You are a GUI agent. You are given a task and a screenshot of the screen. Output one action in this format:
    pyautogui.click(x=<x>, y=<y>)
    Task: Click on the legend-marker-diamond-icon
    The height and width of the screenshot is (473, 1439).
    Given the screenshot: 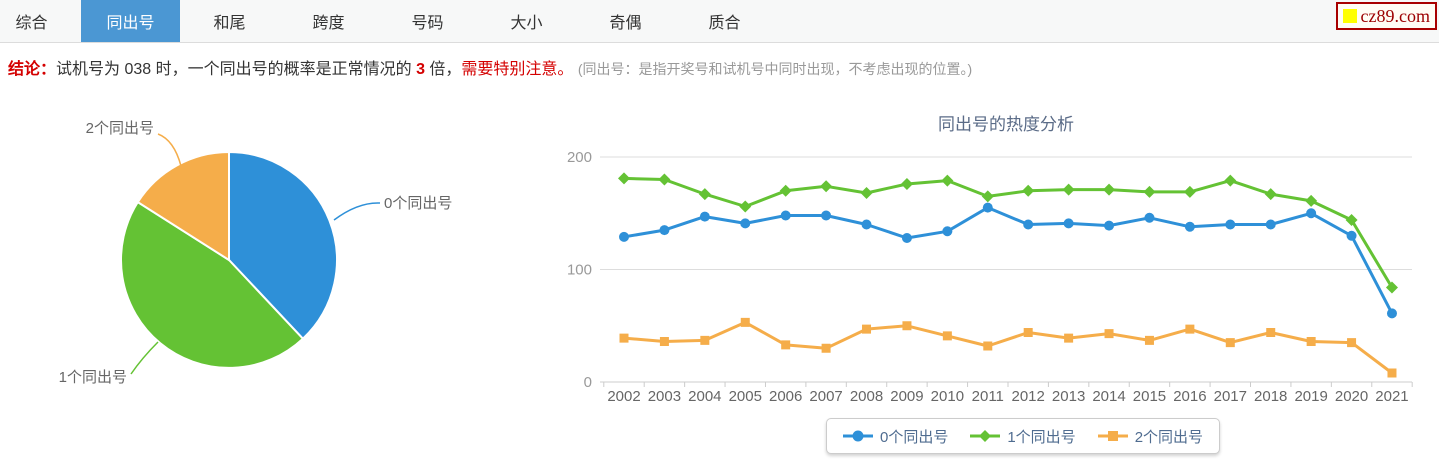 What is the action you would take?
    pyautogui.click(x=985, y=436)
    